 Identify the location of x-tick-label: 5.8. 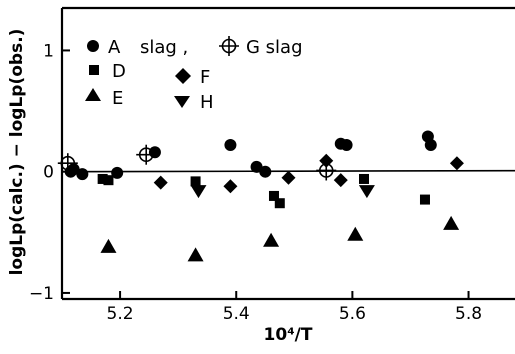
(468, 314).